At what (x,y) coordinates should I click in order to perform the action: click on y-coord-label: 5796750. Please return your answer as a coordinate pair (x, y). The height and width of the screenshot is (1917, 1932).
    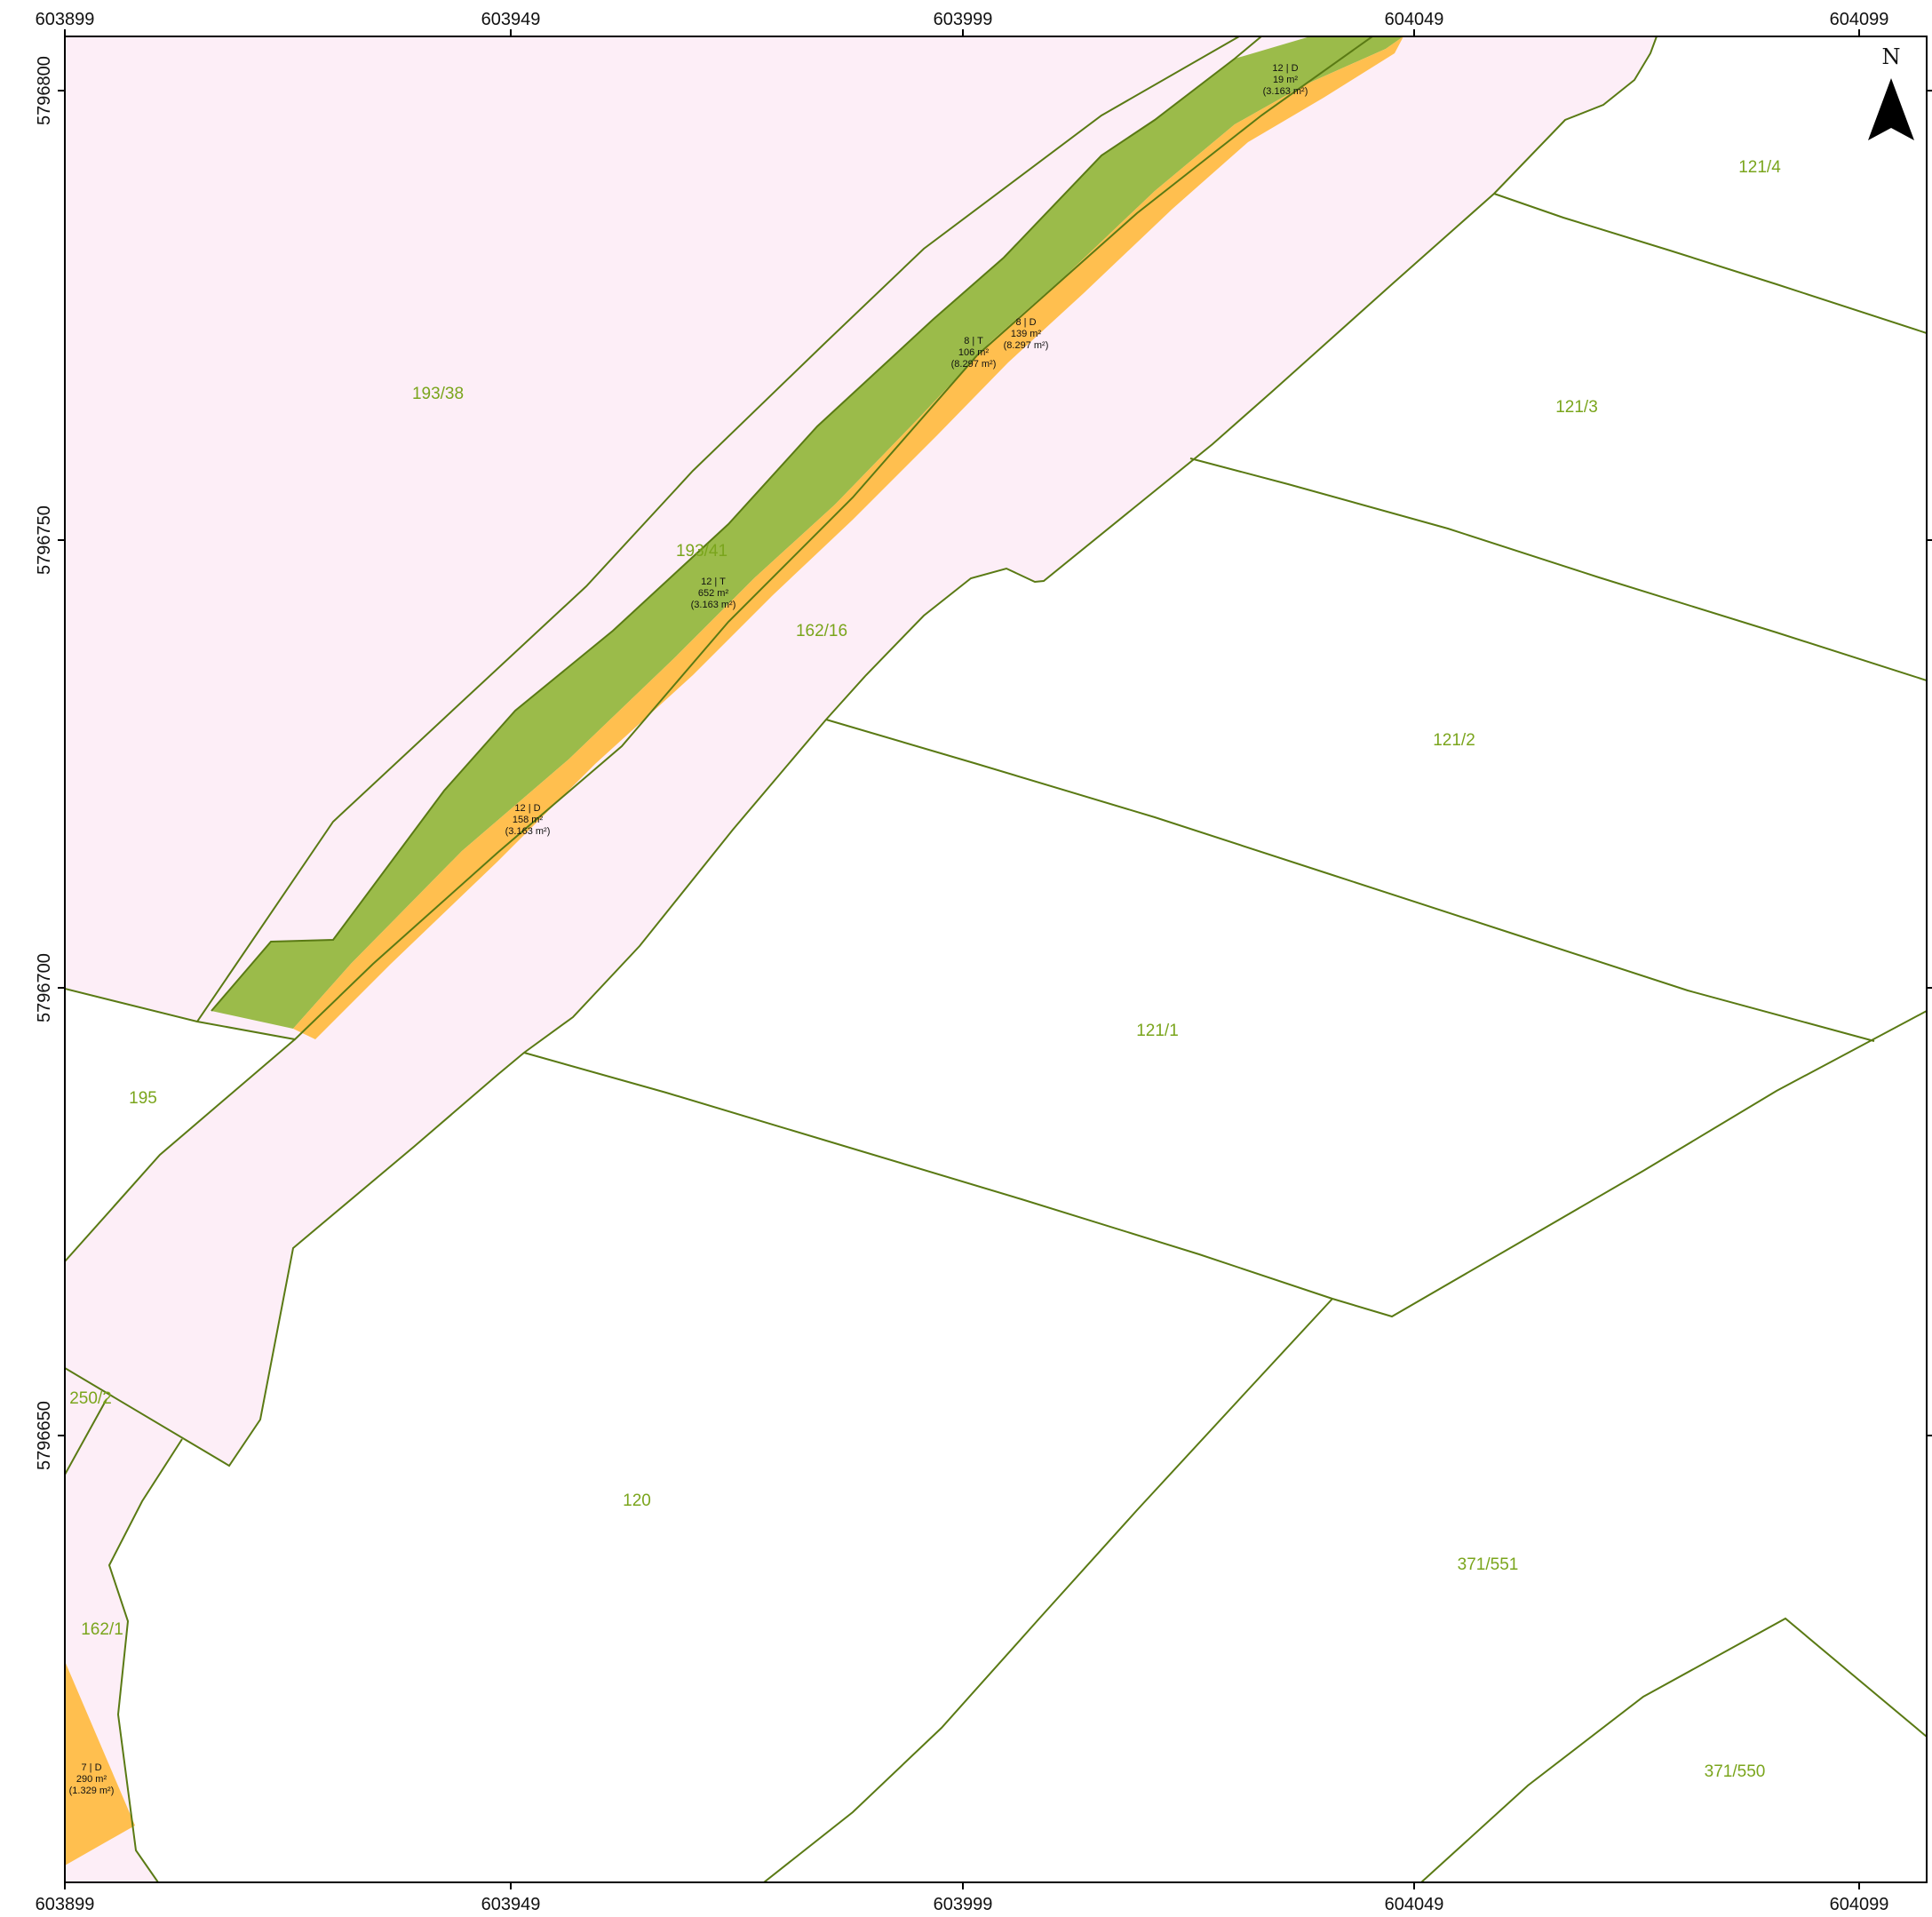
    Looking at the image, I should click on (44, 540).